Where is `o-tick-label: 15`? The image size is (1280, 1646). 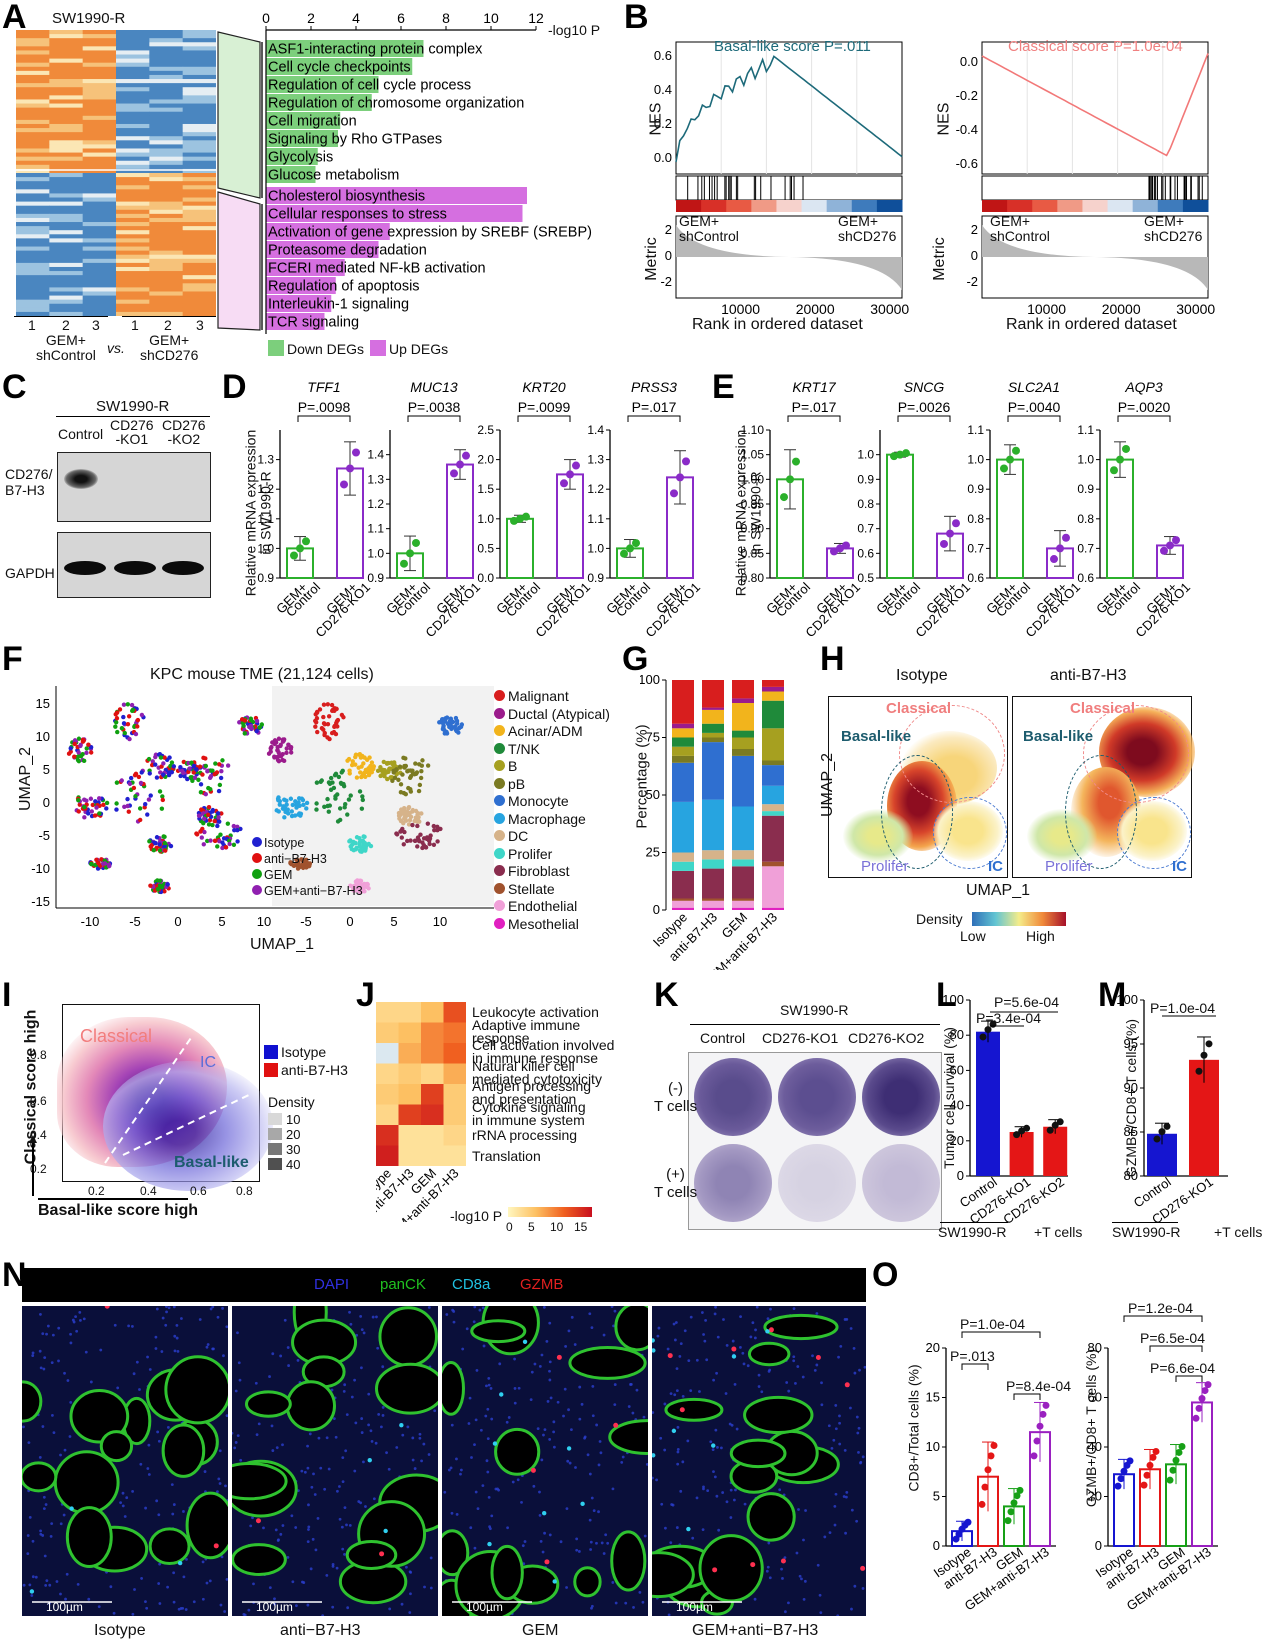 o-tick-label: 15 is located at coordinates (933, 1397).